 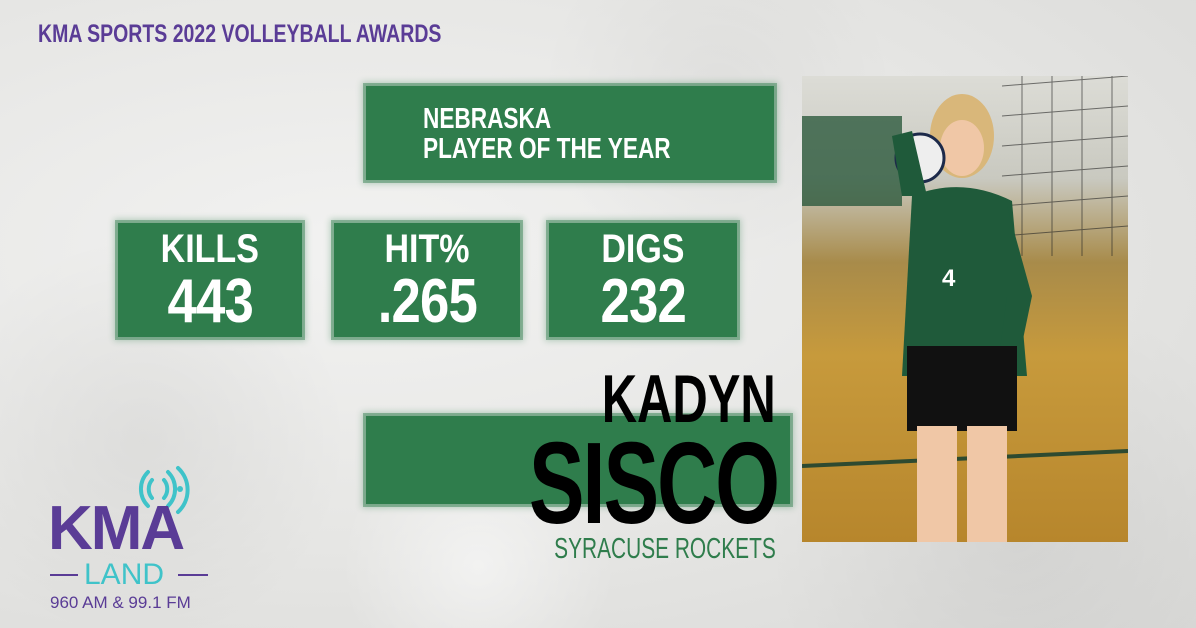 I want to click on player-first-name: KADYN, so click(x=688, y=399).